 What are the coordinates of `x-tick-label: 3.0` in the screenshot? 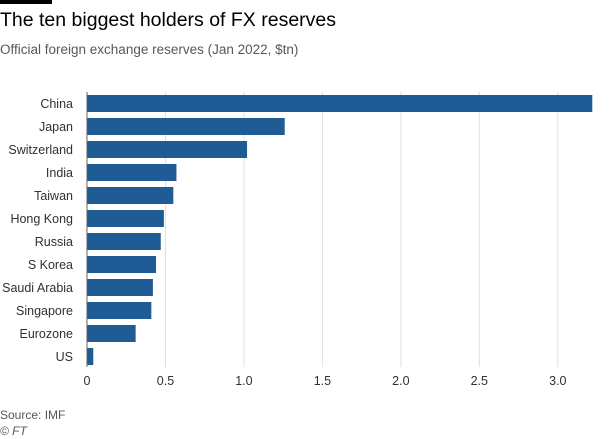 It's located at (557, 381).